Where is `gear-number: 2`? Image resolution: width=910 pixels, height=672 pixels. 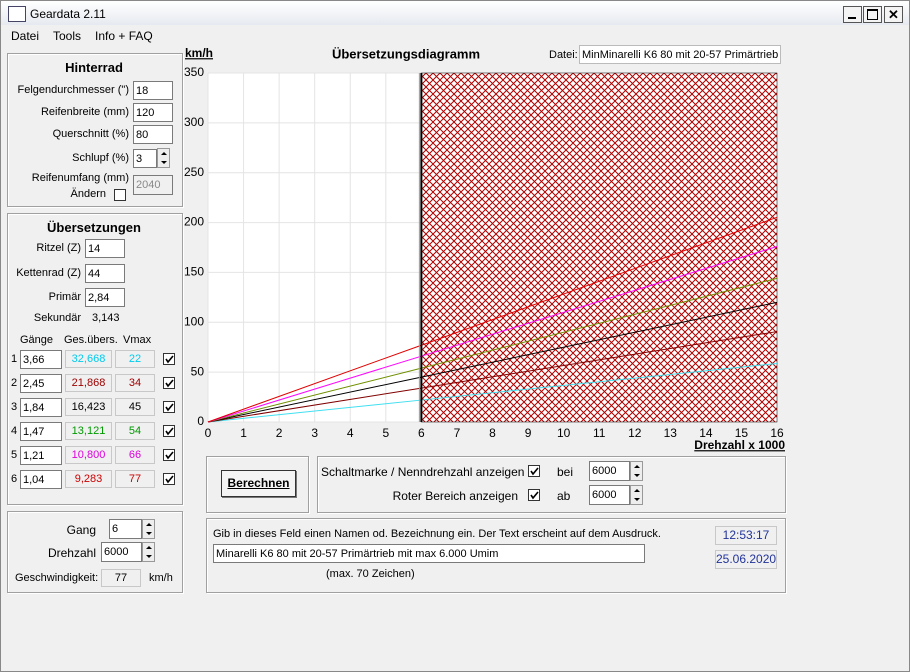 gear-number: 2 is located at coordinates (14, 383).